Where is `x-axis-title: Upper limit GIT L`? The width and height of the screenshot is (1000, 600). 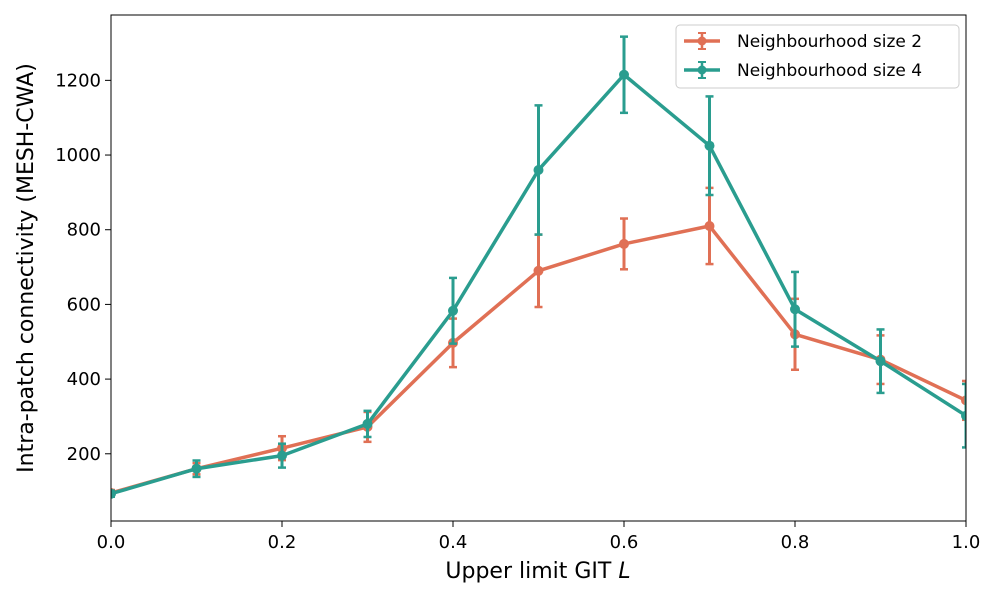
x-axis-title: Upper limit GIT L is located at coordinates (537, 571).